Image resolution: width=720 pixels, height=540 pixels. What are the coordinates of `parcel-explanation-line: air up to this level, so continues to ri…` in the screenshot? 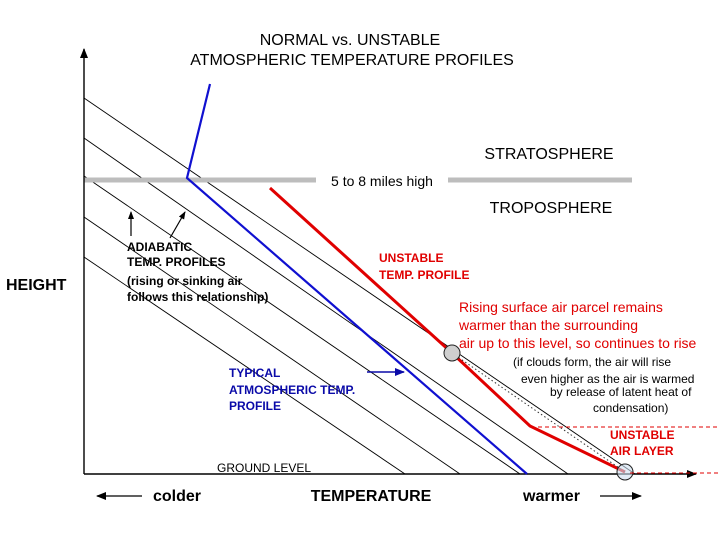 It's located at (578, 343).